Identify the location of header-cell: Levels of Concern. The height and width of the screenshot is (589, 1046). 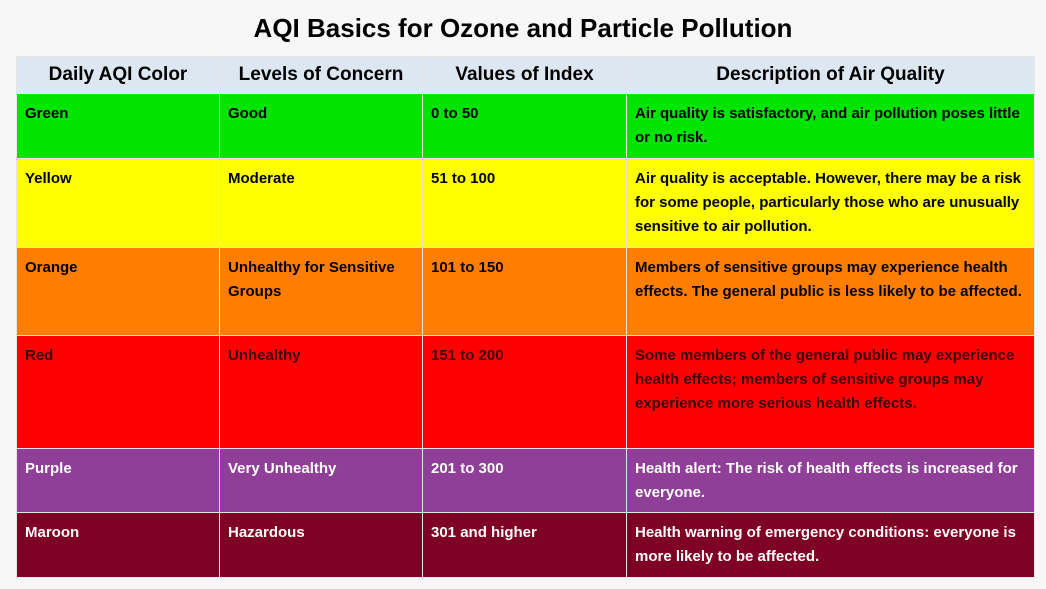
(321, 75).